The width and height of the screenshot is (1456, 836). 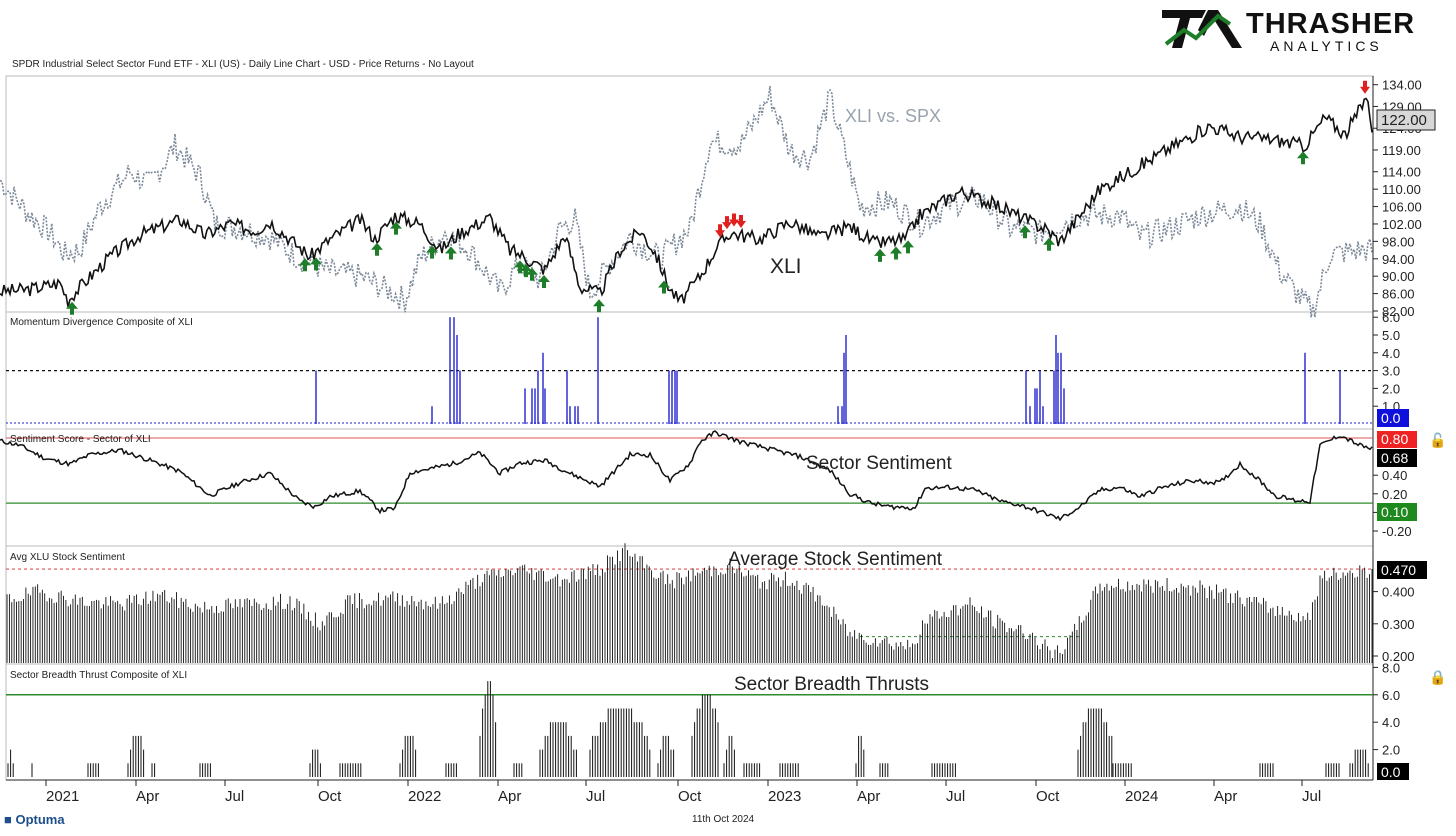 What do you see at coordinates (1397, 458) in the screenshot?
I see `current-value-box` at bounding box center [1397, 458].